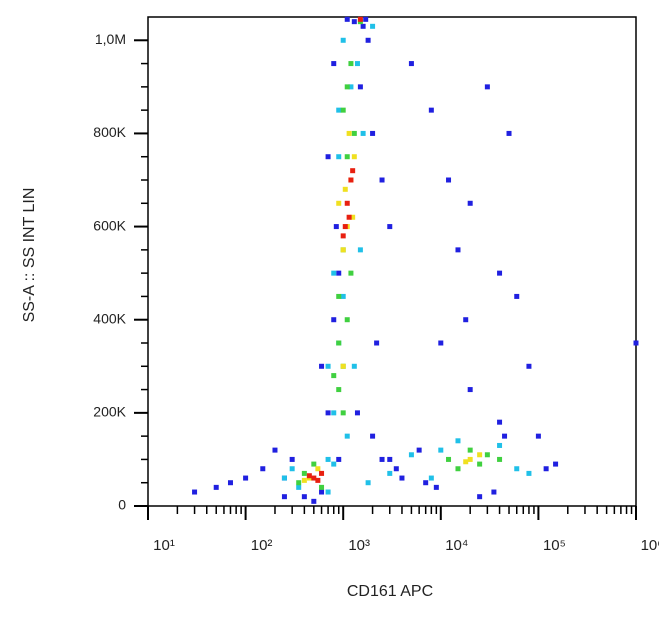  I want to click on x-axis-label: CD161 APC, so click(390, 591).